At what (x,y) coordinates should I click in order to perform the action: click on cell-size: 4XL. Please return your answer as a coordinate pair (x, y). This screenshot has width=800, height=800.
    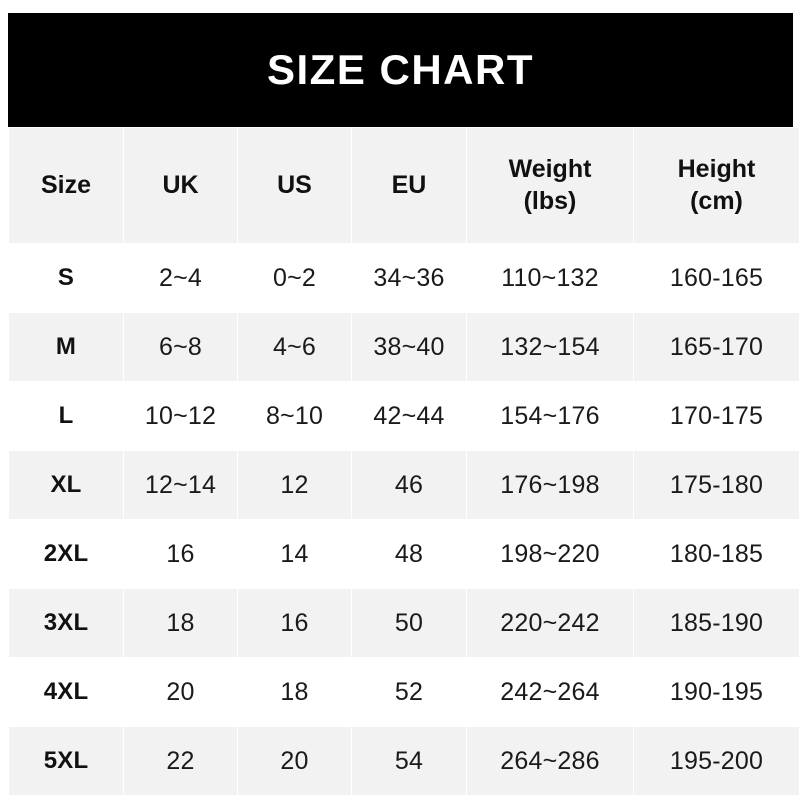
    Looking at the image, I should click on (66, 692).